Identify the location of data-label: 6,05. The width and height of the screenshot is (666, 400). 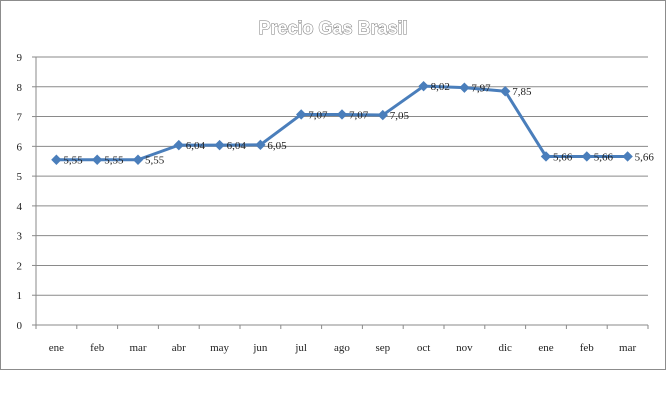
(277, 146).